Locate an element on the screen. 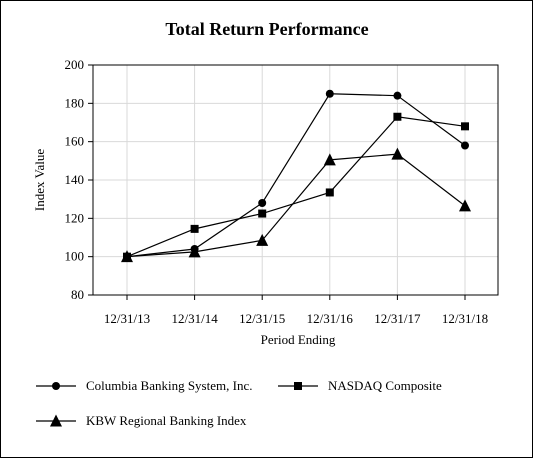  legend-item: KBW Regional Banking Index is located at coordinates (141, 420).